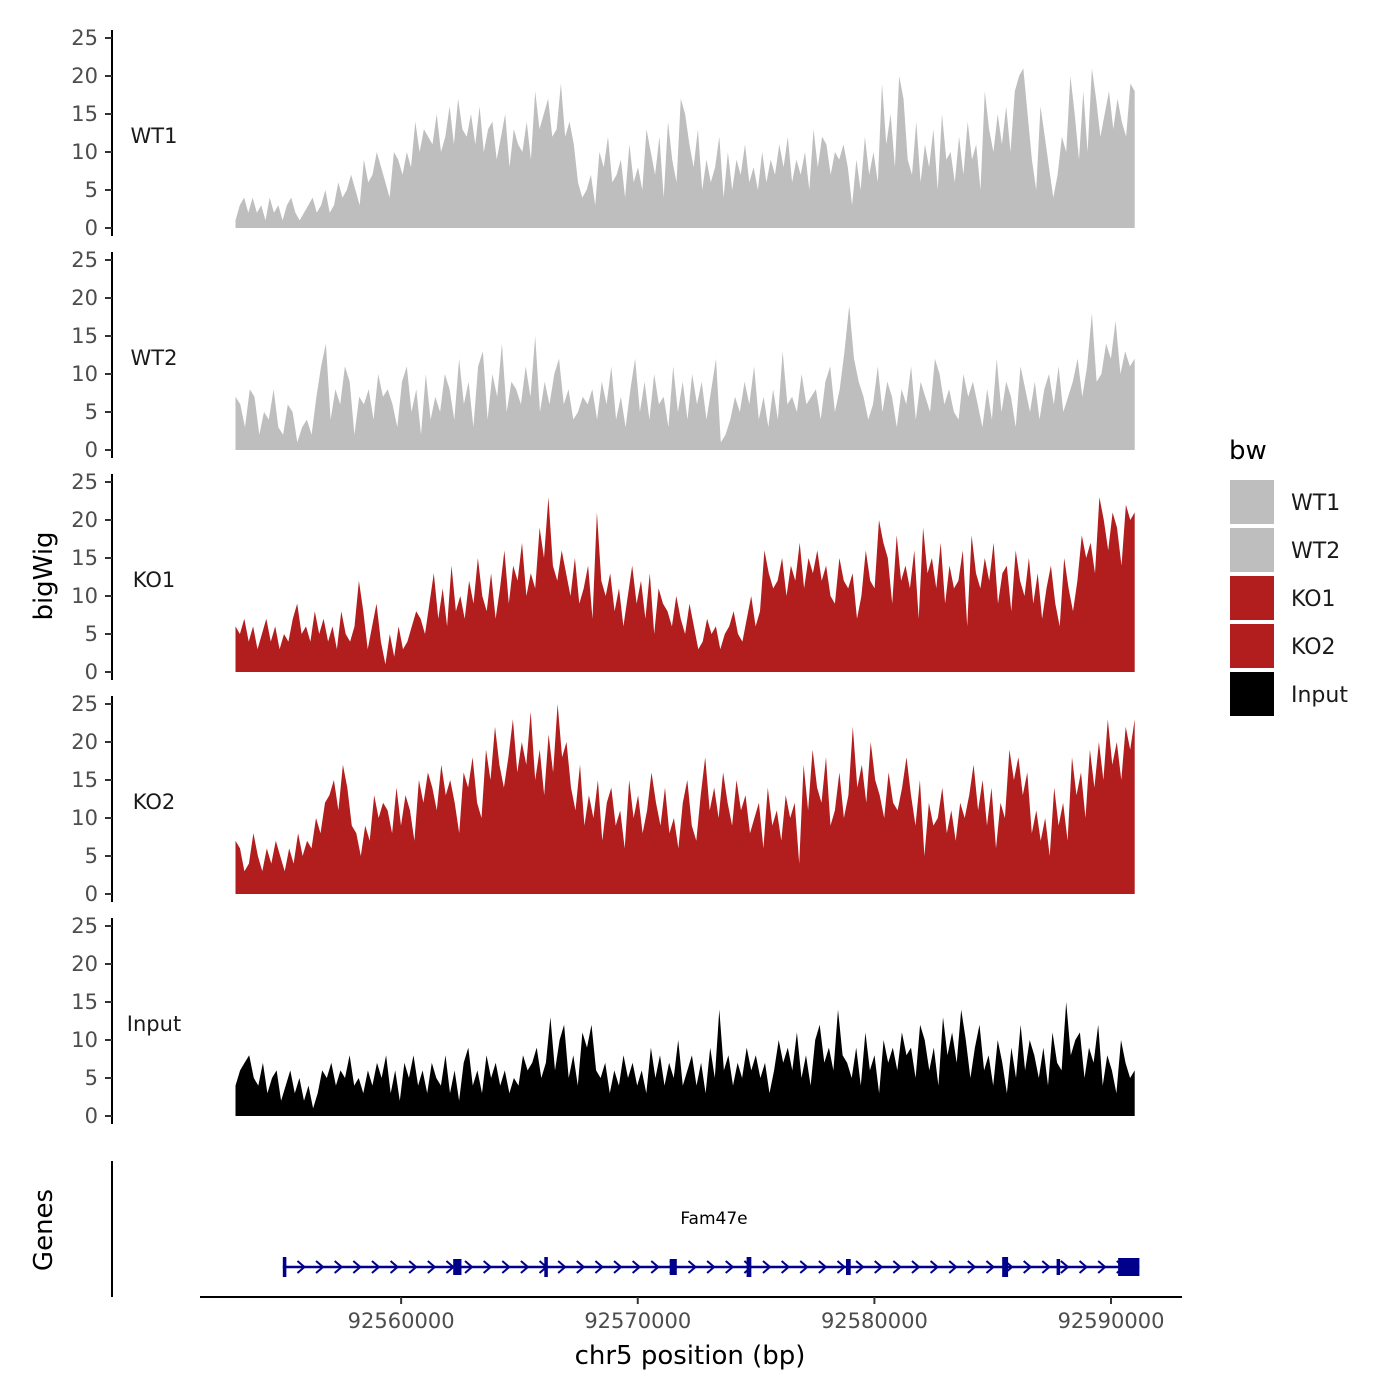  Describe the element at coordinates (874, 1321) in the screenshot. I see `x-tick-label: 92580000` at that location.